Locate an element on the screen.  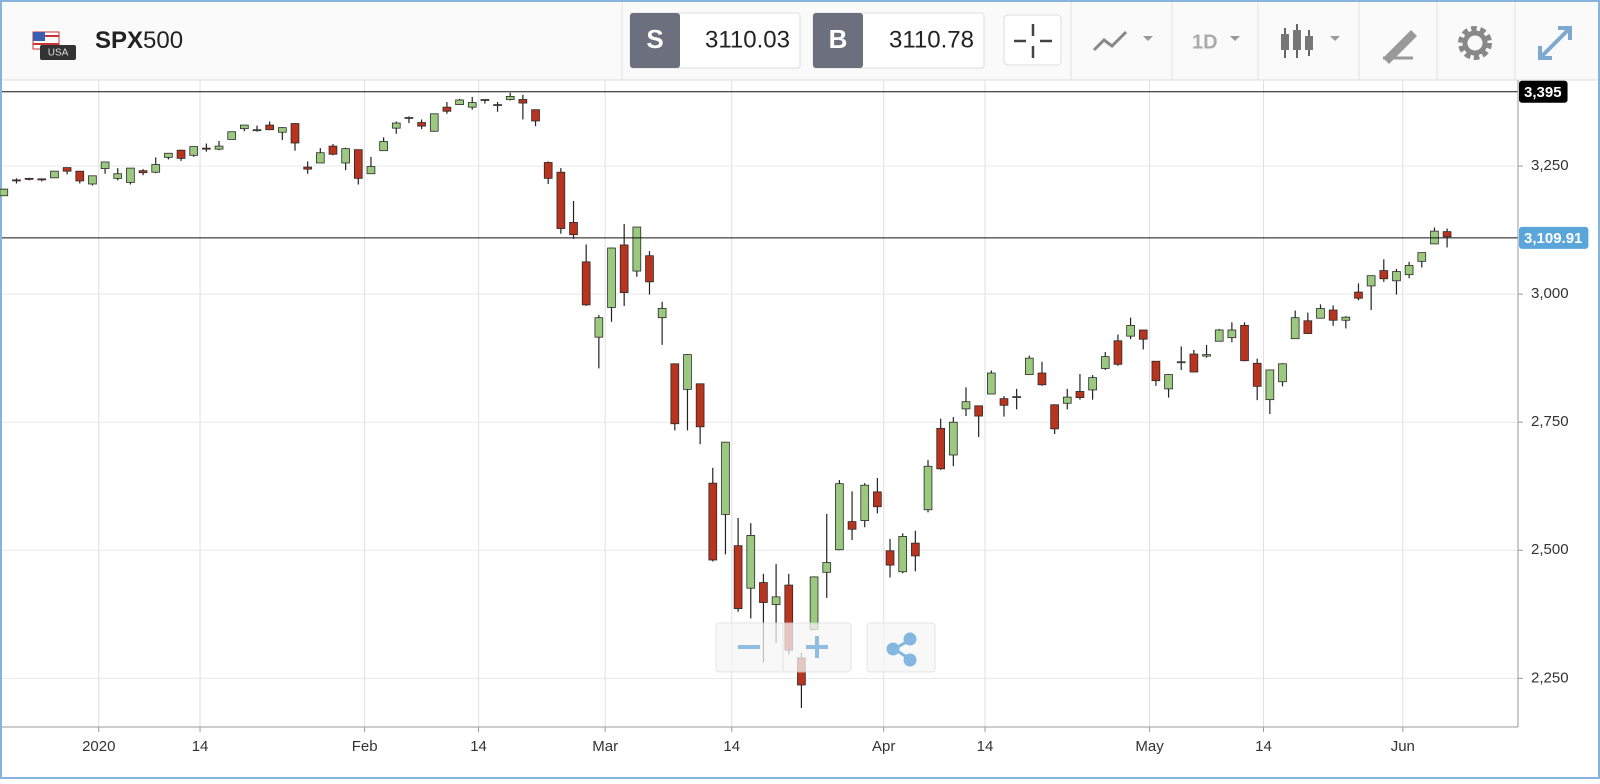
symbol-rest: 500 is located at coordinates (163, 40).